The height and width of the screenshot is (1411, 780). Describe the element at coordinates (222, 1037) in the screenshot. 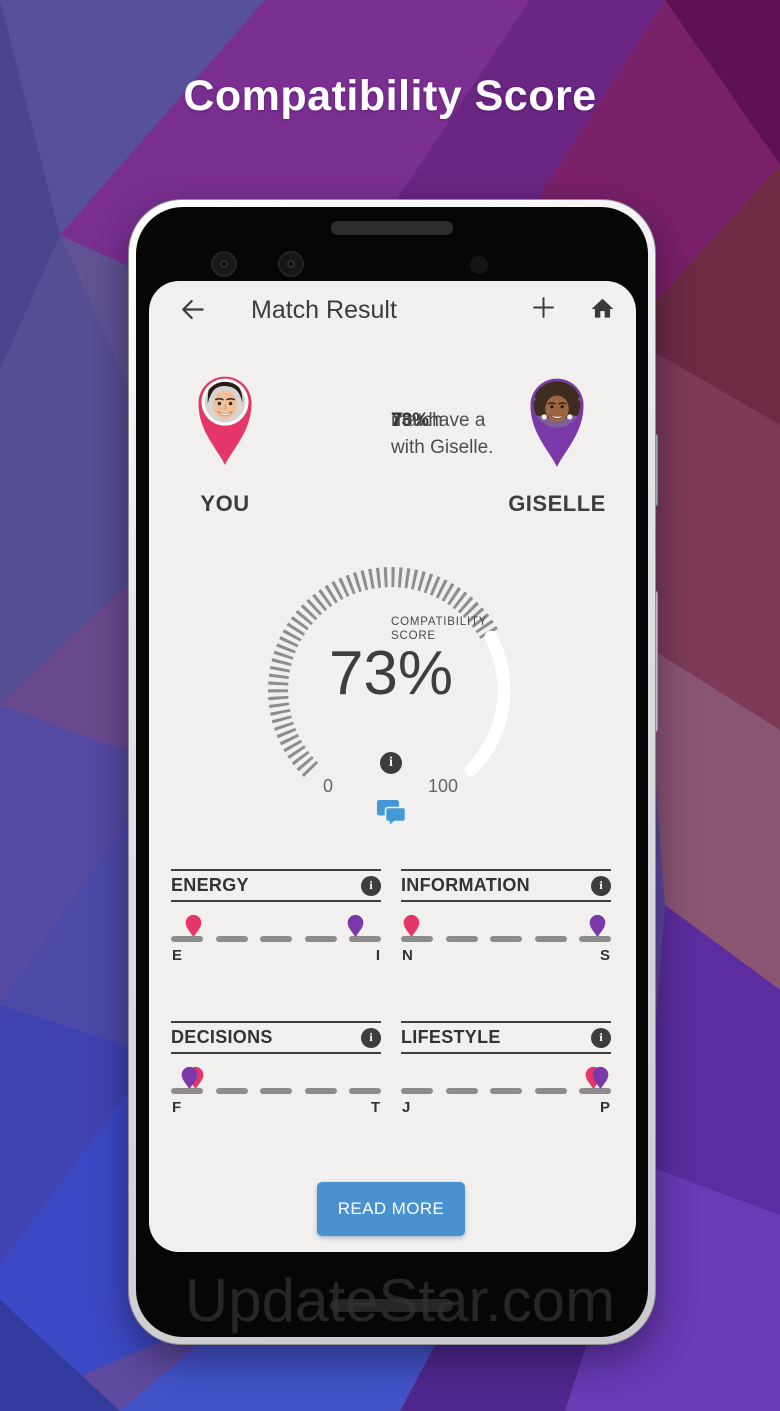

I see `trait-title: DECISIONS` at that location.